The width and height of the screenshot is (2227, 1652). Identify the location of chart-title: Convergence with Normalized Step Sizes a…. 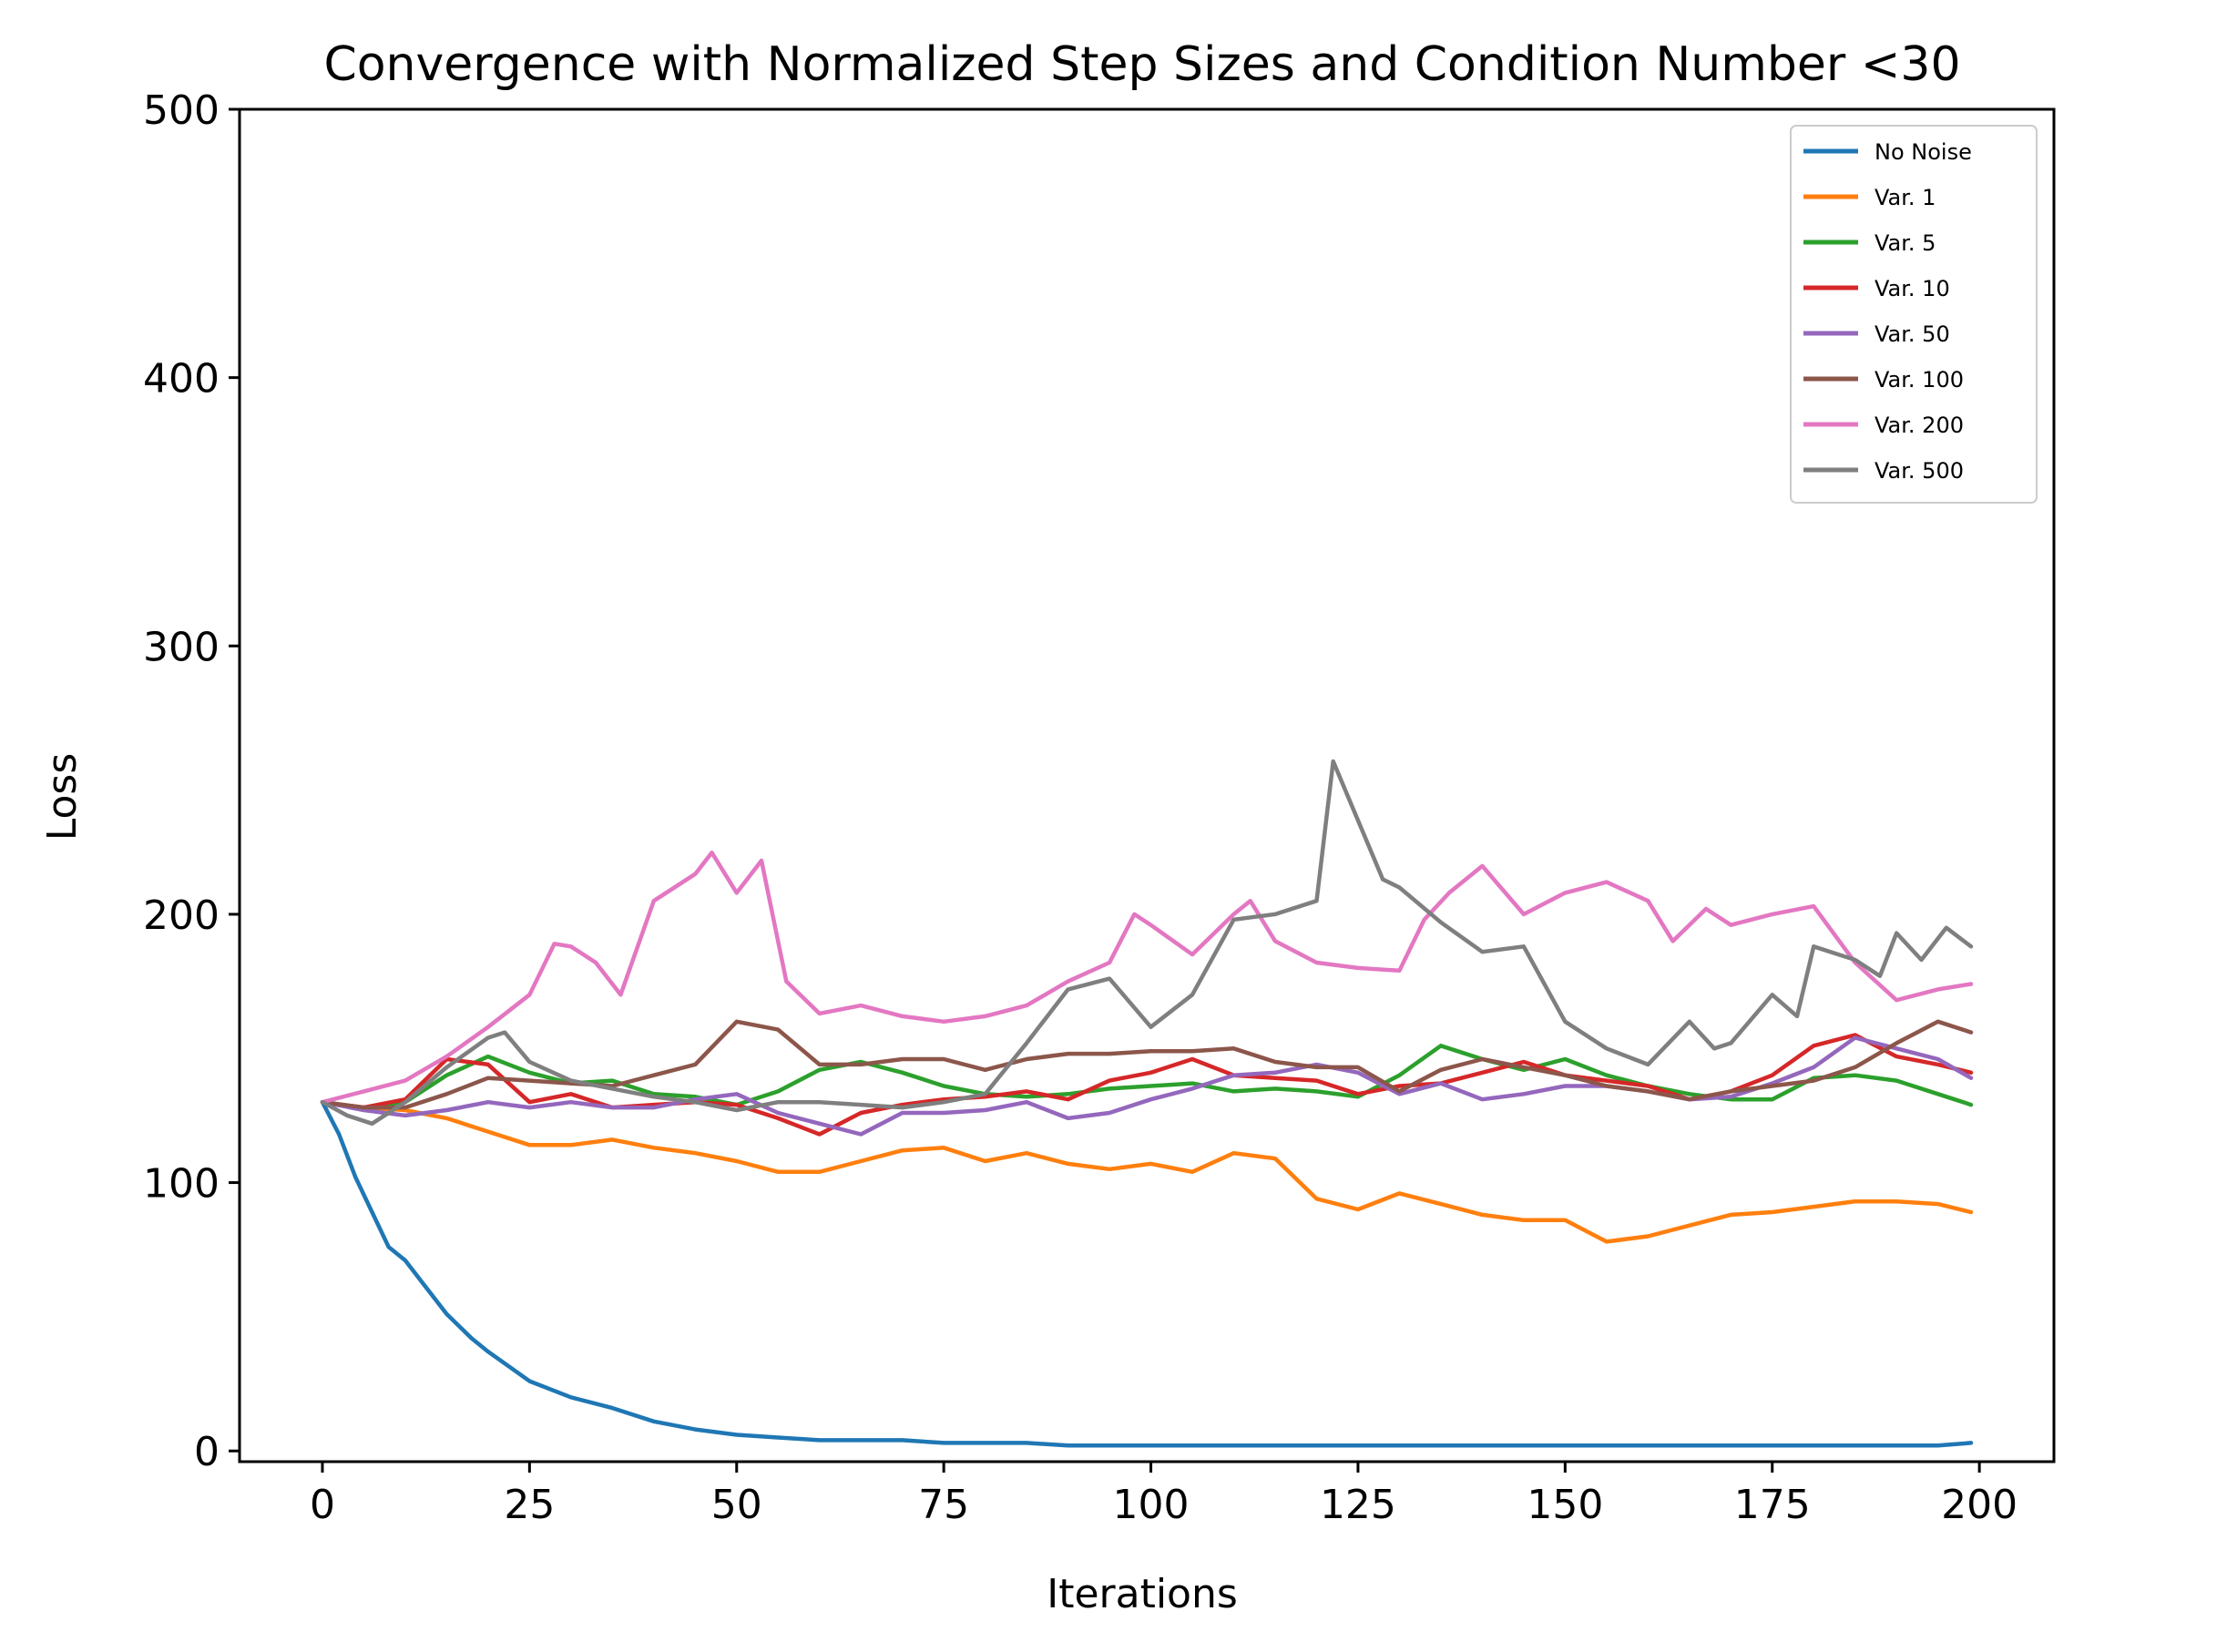
(1141, 64).